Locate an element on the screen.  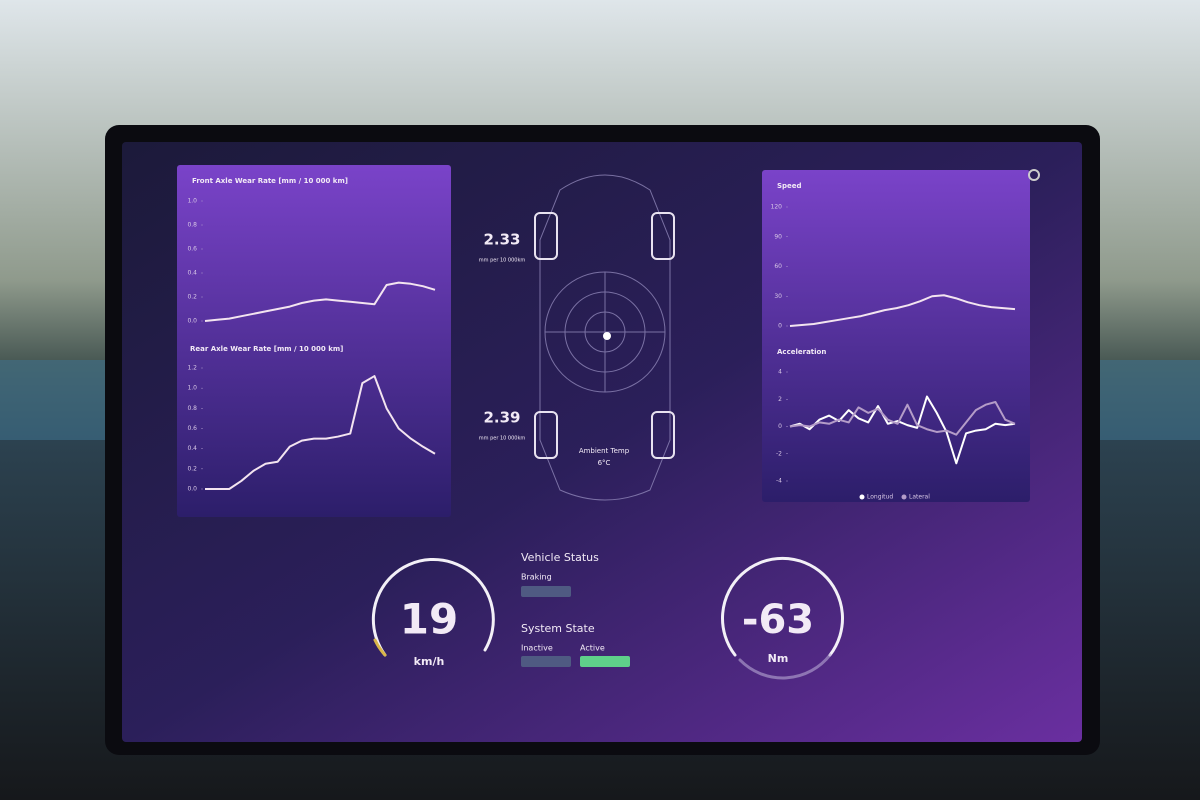
center-dot is located at coordinates (607, 336).